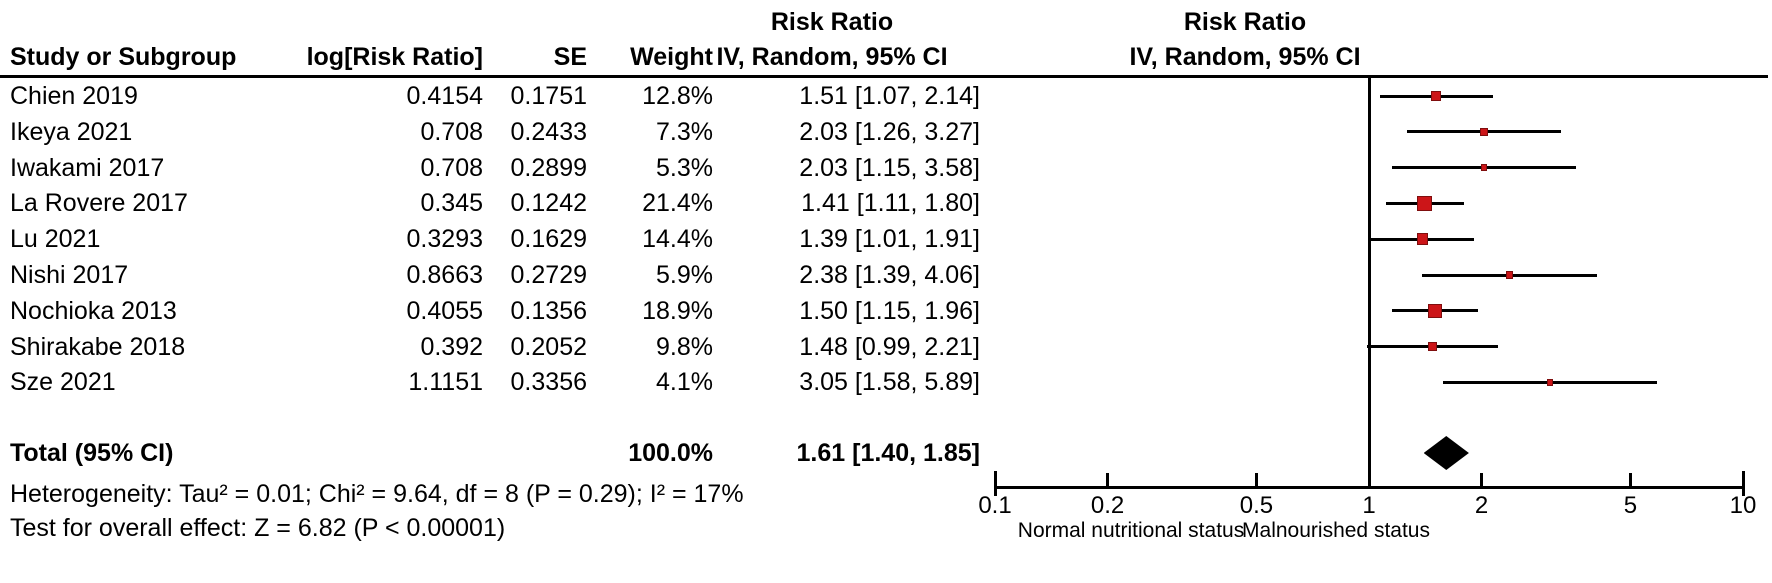  Describe the element at coordinates (889, 310) in the screenshot. I see `study-ci: 1.50 [1.15, 1.96]` at that location.